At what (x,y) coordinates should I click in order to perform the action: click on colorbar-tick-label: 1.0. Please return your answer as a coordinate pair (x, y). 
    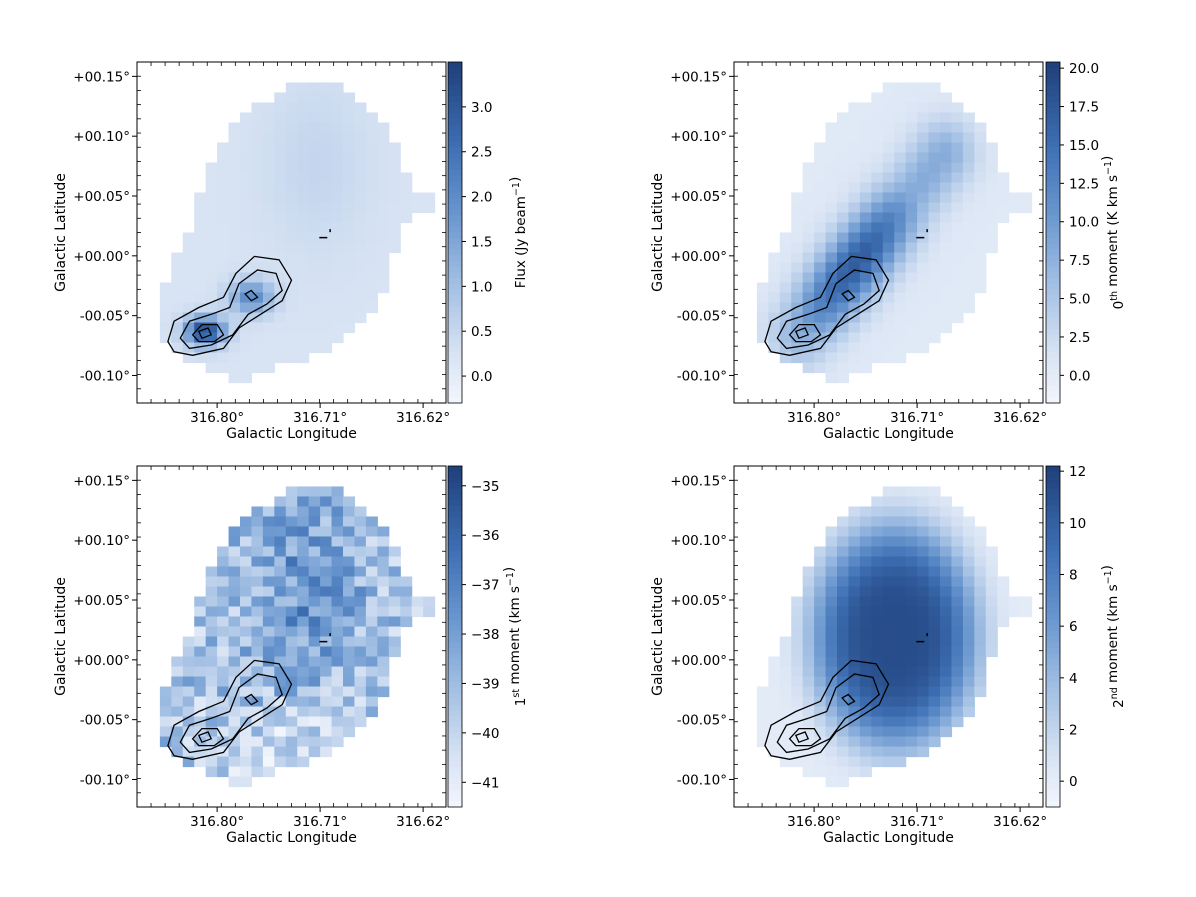
    Looking at the image, I should click on (481, 287).